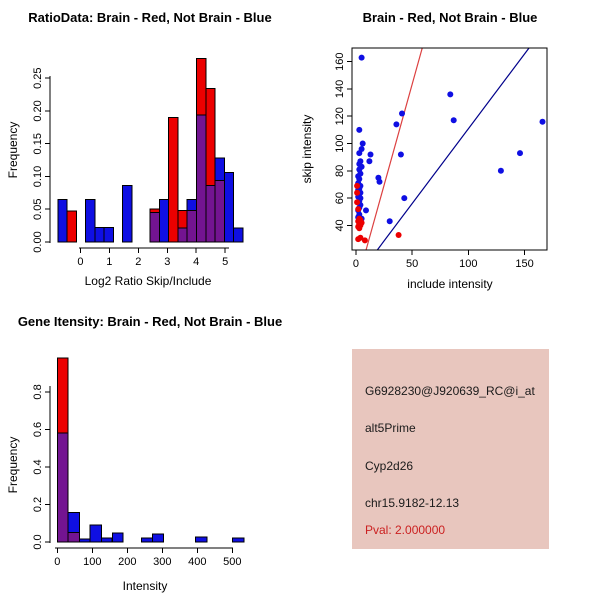 The image size is (600, 600). Describe the element at coordinates (145, 586) in the screenshot. I see `hist2-x-axis-title: Intensity` at that location.